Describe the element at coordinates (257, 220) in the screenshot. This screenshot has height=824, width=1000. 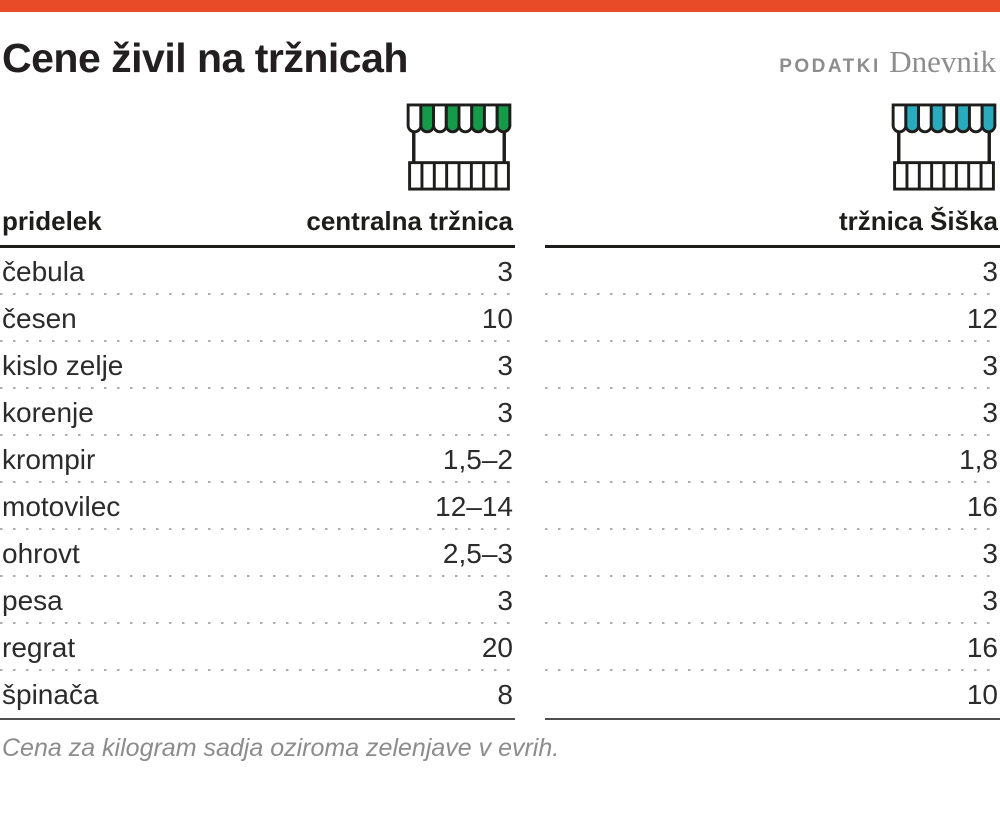
I see `table-header-central: pridelek centralna tržnica` at that location.